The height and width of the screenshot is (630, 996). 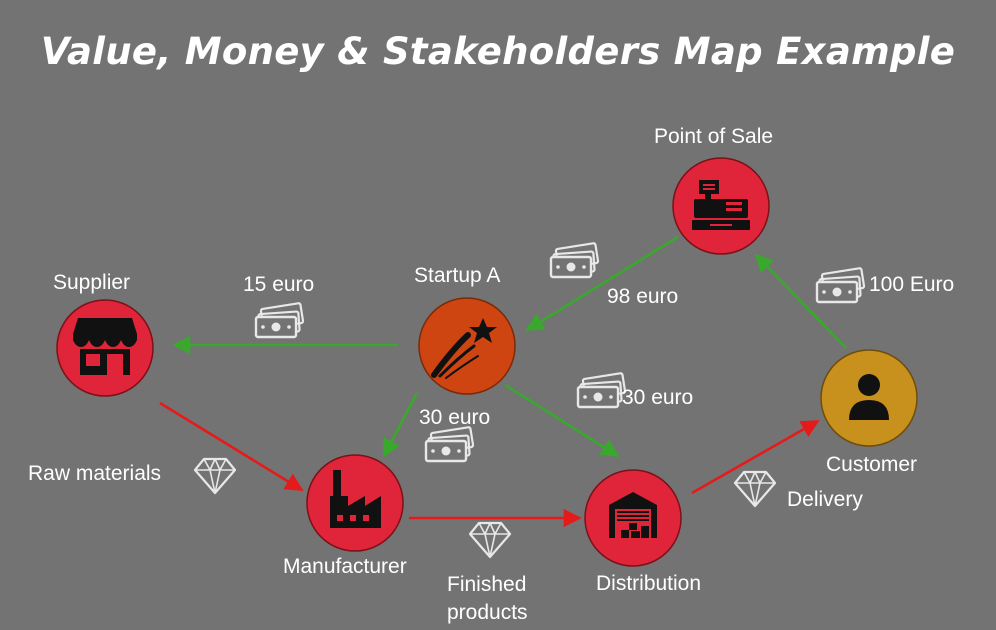 What do you see at coordinates (457, 275) in the screenshot?
I see `node-label-startup: Startup A` at bounding box center [457, 275].